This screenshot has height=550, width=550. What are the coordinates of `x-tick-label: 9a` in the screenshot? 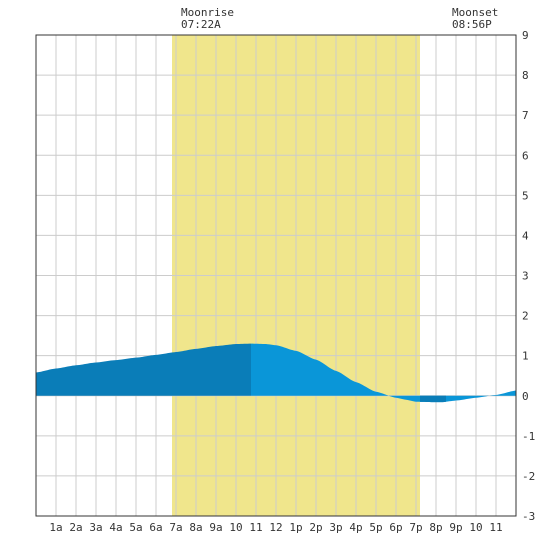 It's located at (215, 527).